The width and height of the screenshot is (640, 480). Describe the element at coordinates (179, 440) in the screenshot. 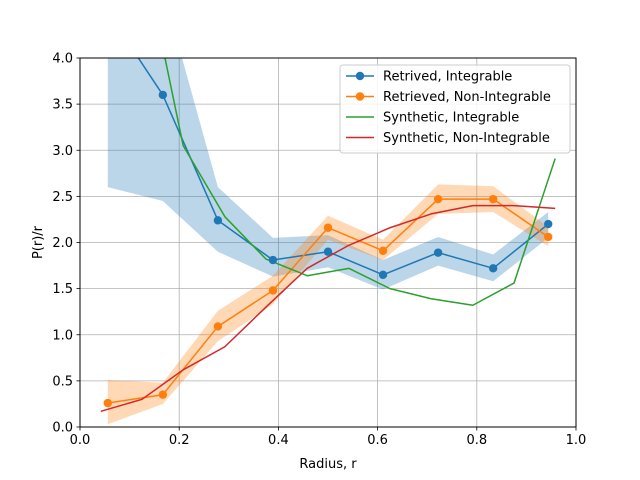

I see `x-tick-label: 0.2` at that location.